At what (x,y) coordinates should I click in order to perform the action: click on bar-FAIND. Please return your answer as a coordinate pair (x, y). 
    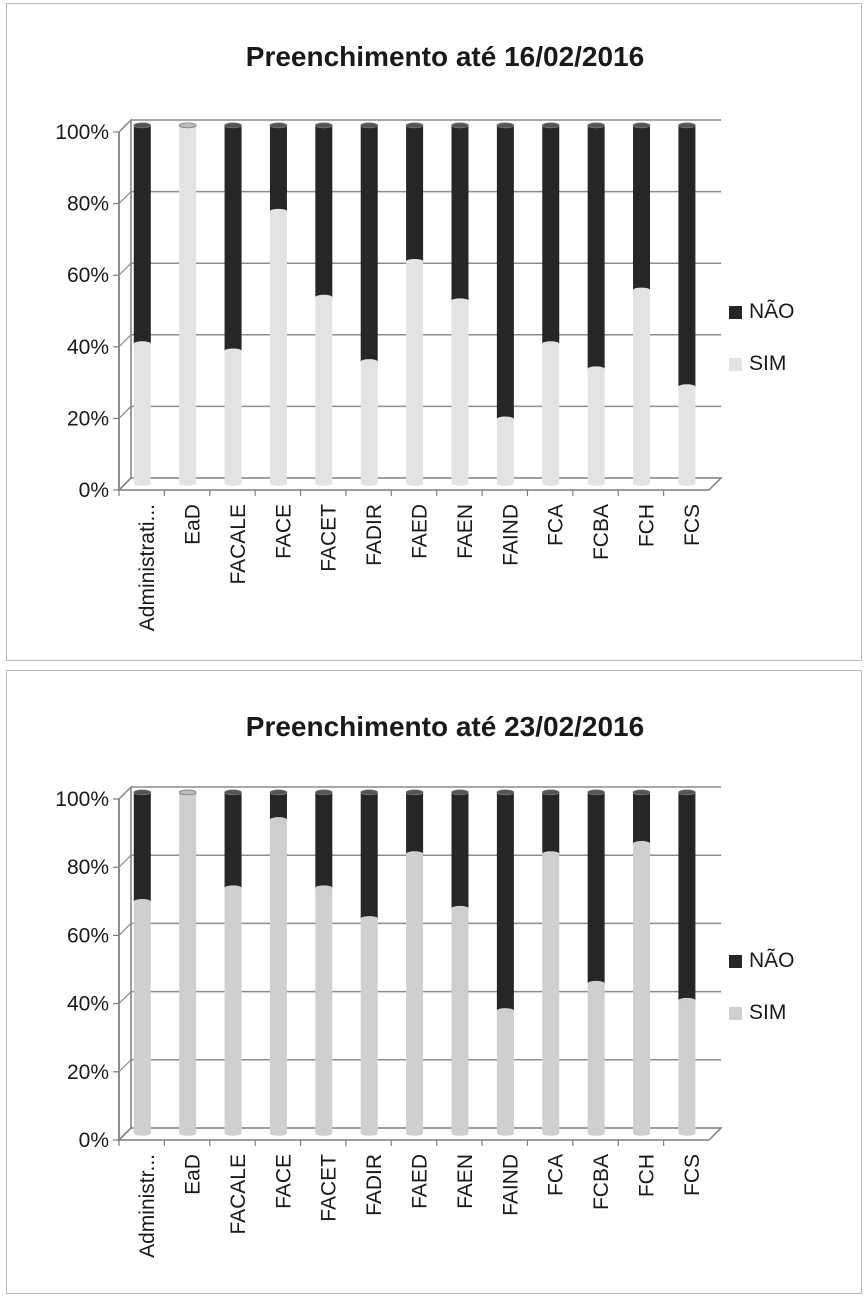
    Looking at the image, I should click on (505, 304).